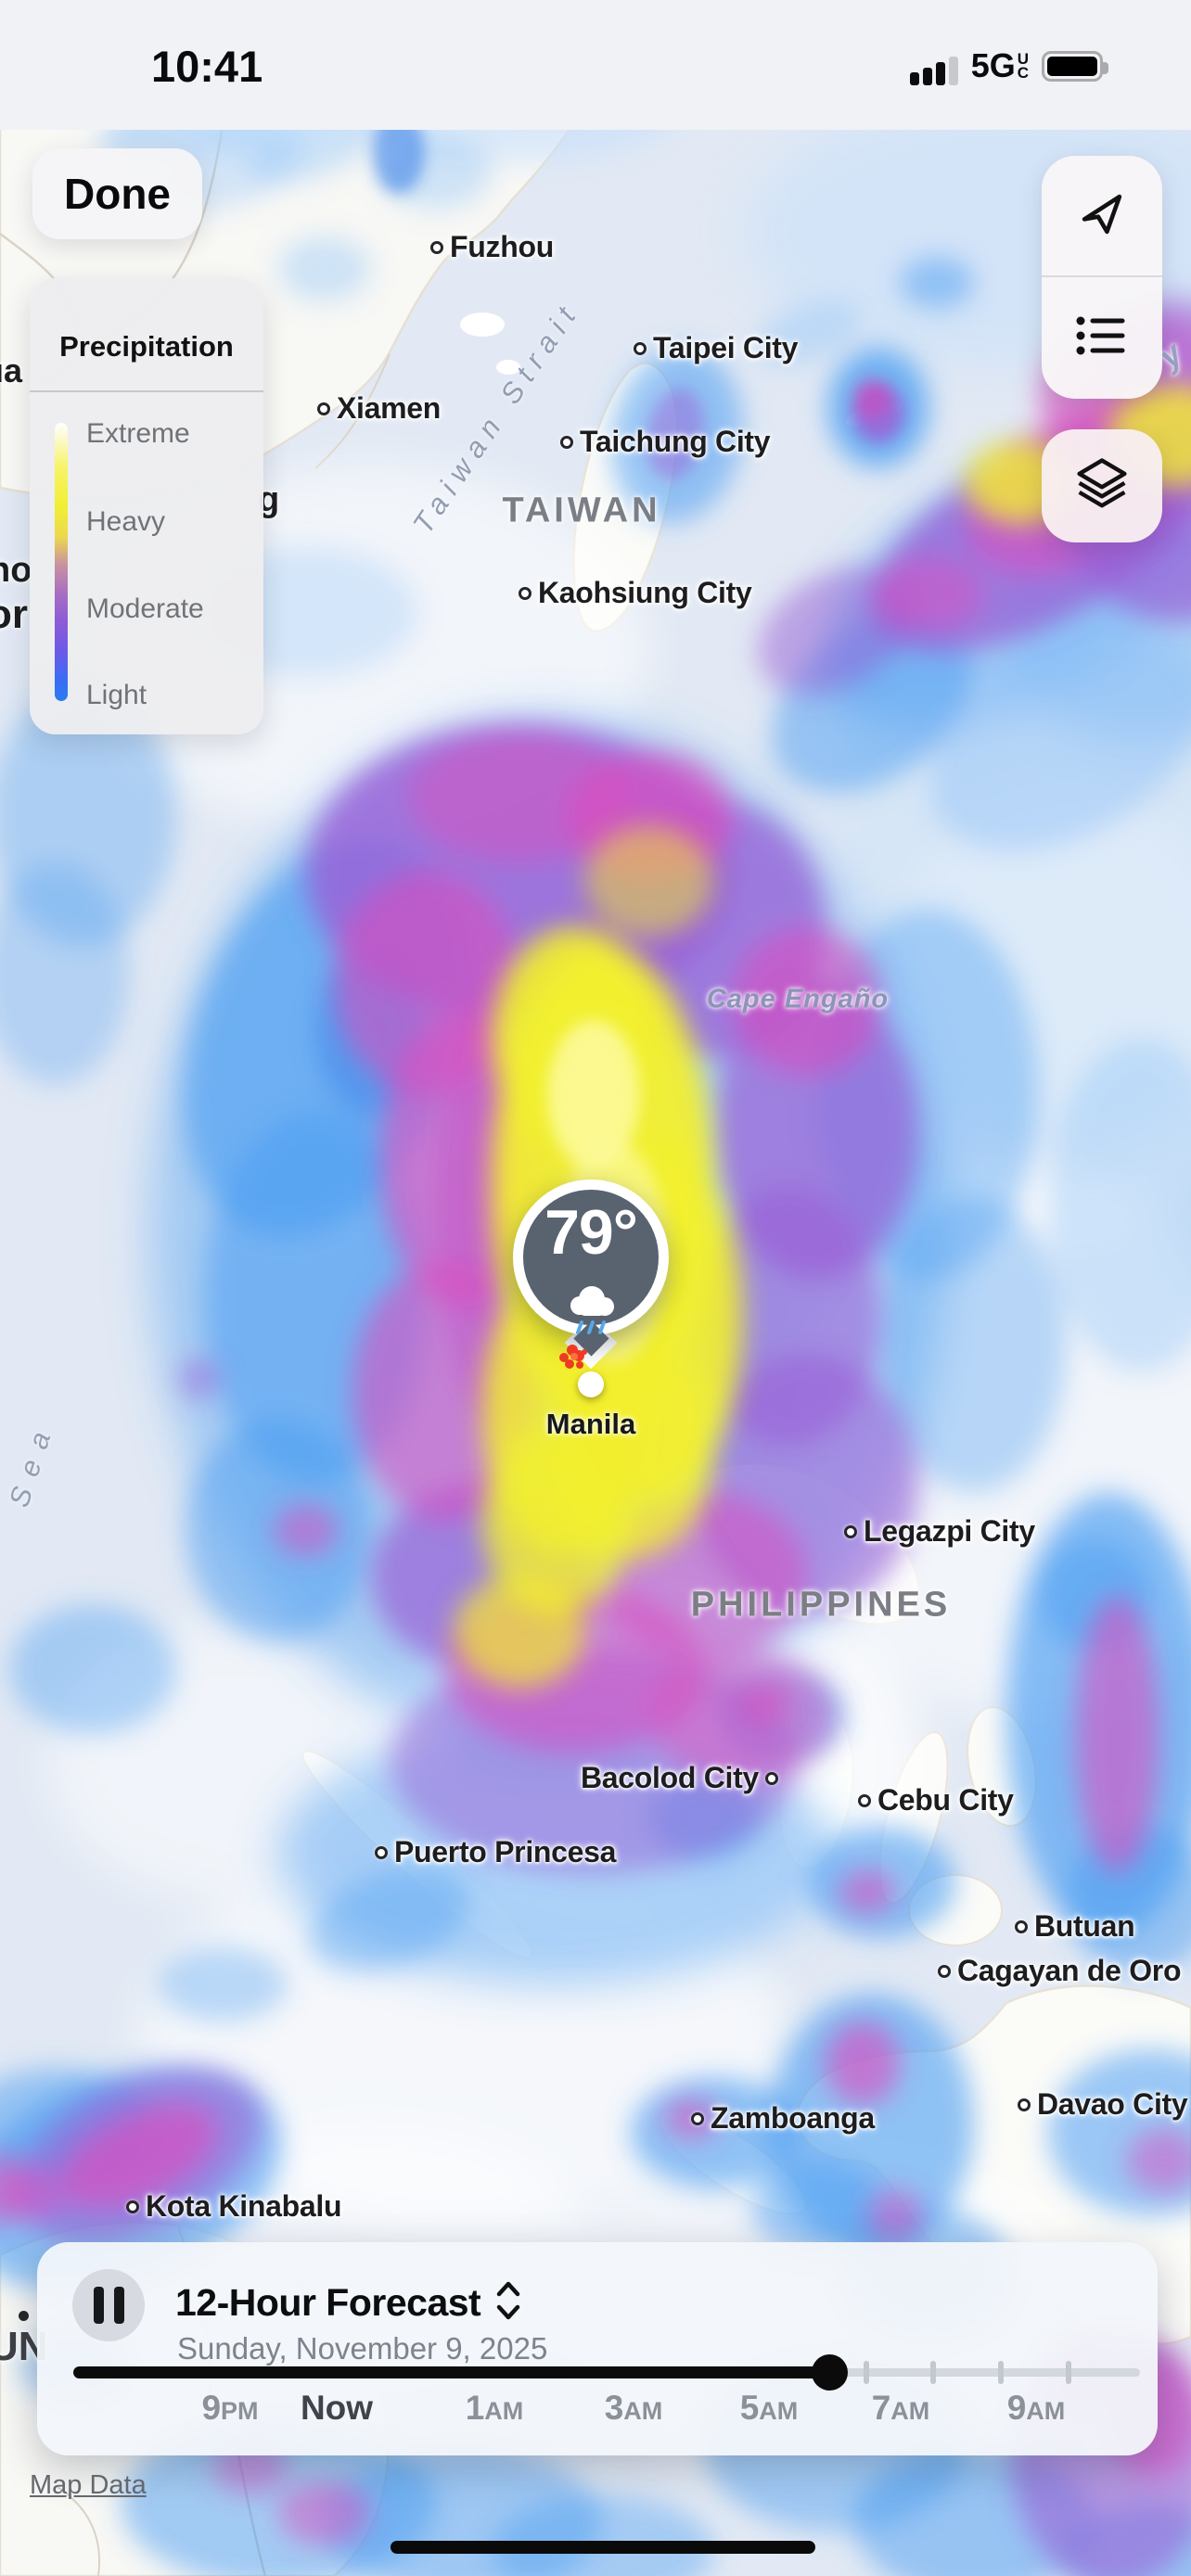 The width and height of the screenshot is (1191, 2576). I want to click on list-icon, so click(1102, 338).